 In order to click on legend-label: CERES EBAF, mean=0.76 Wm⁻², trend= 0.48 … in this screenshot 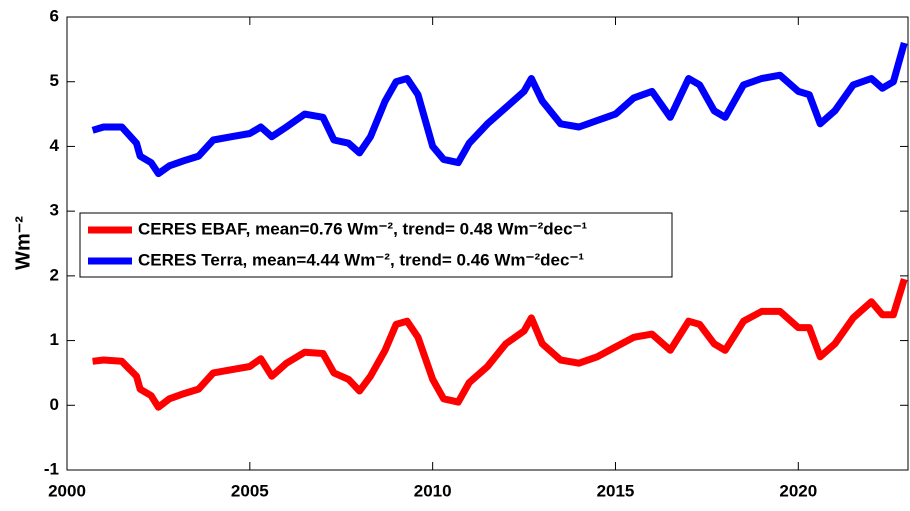, I will do `click(363, 228)`.